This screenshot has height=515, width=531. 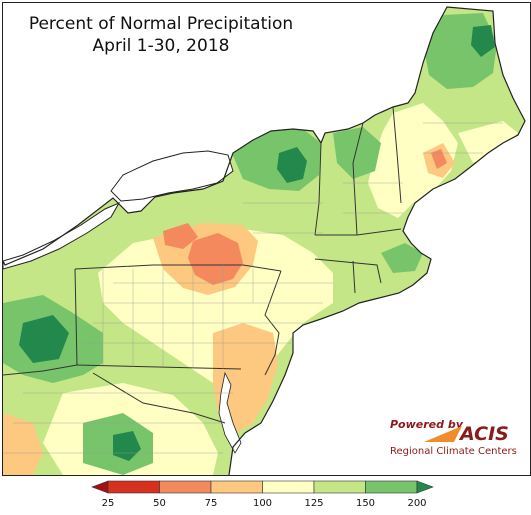 I want to click on nh-me-border, so click(x=397, y=155).